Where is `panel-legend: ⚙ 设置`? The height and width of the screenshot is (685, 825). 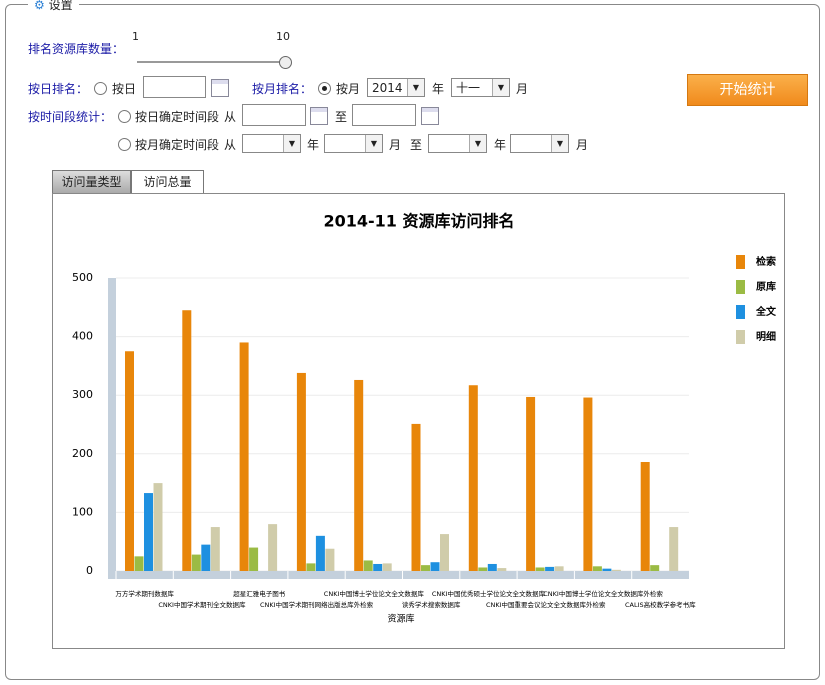
panel-legend: ⚙ 设置 is located at coordinates (53, 6).